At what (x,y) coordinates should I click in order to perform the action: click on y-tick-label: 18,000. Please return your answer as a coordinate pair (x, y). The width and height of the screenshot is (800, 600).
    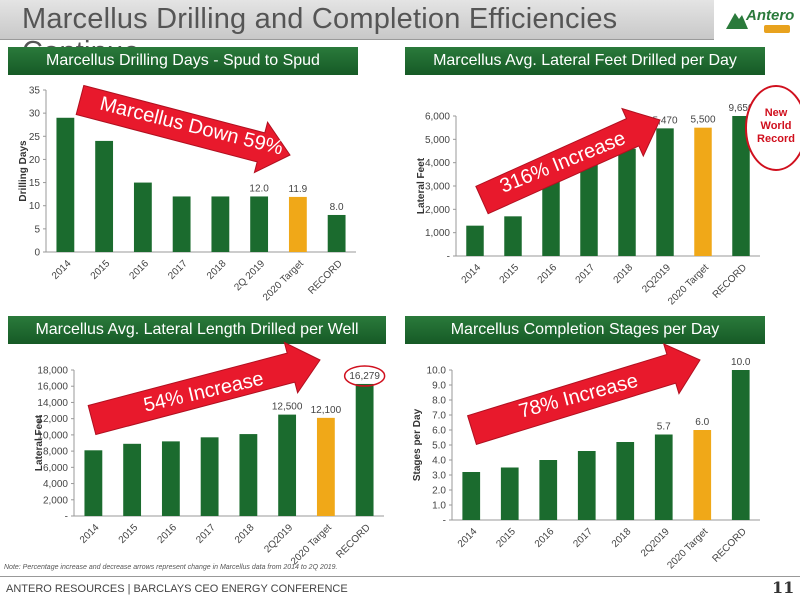
    Looking at the image, I should click on (52, 371).